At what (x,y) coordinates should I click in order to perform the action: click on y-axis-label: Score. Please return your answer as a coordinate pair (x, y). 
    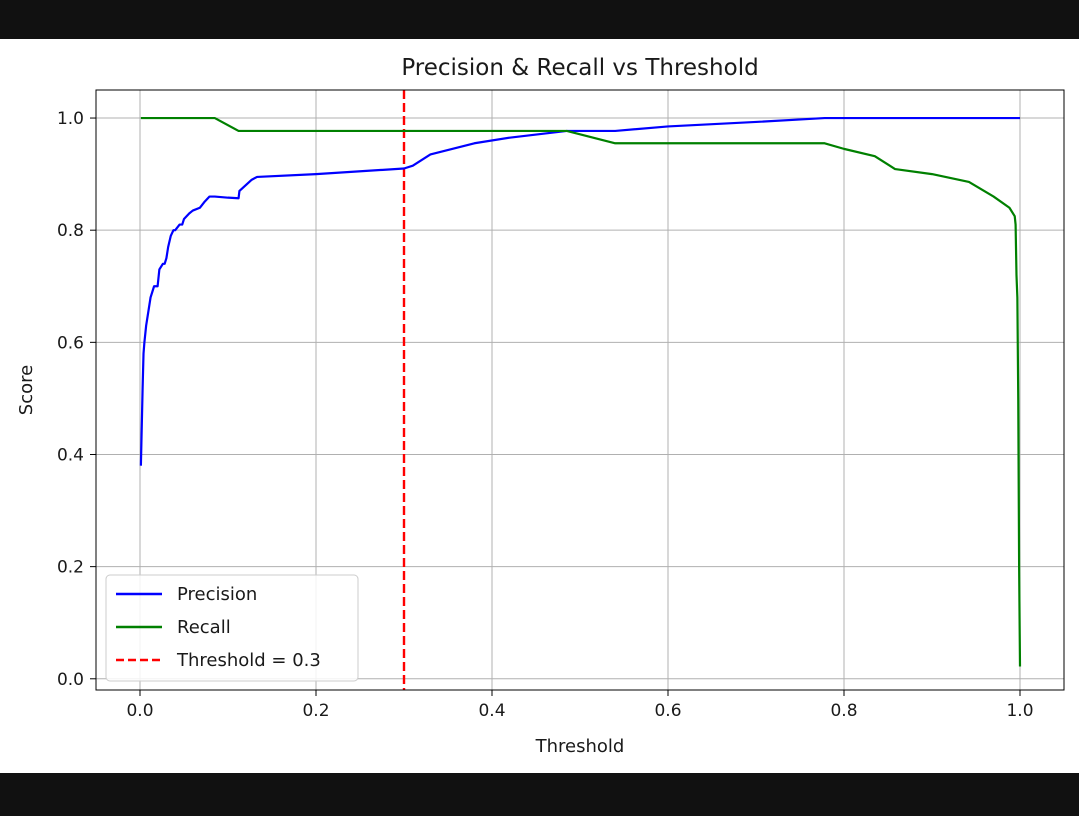
    Looking at the image, I should click on (26, 390).